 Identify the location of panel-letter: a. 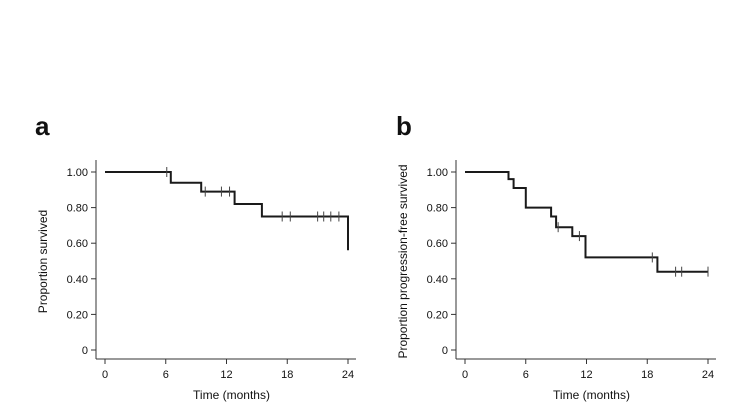
(42, 126).